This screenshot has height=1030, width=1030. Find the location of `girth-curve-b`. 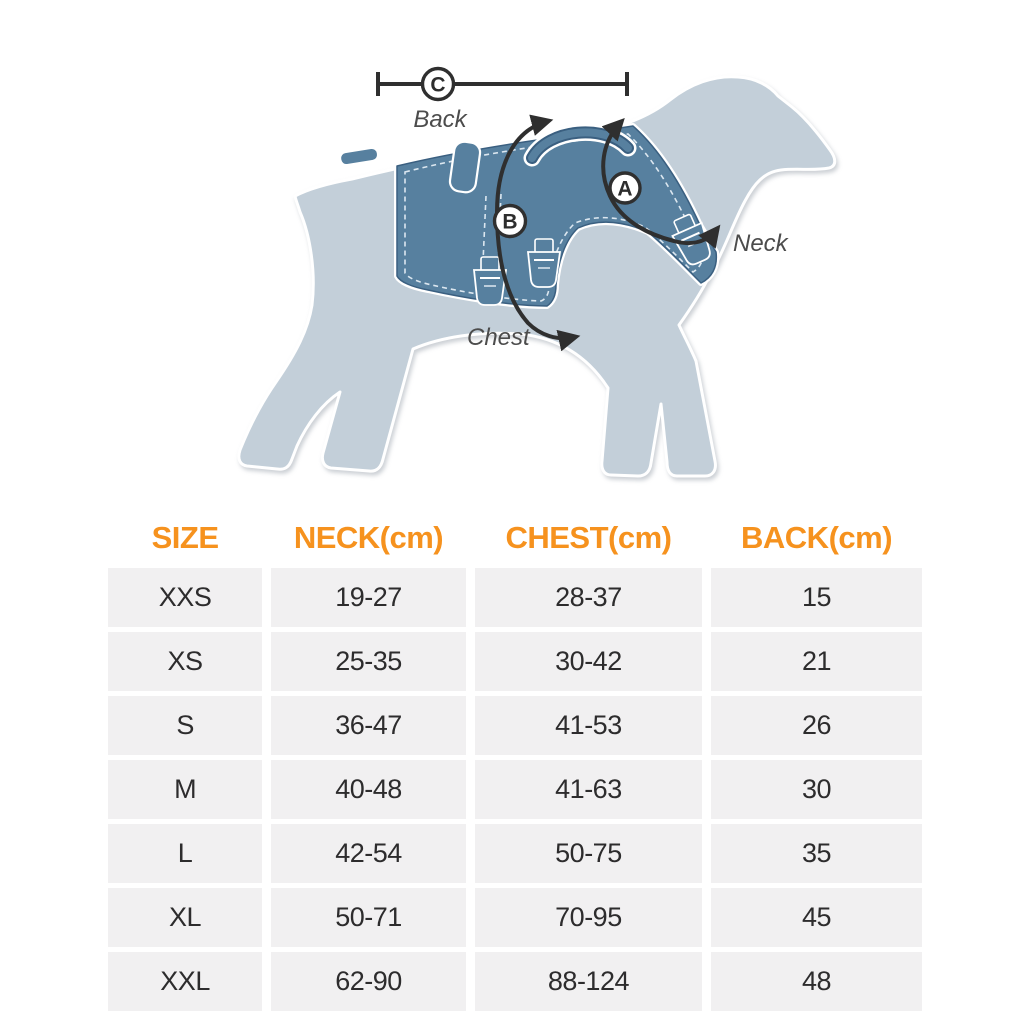

girth-curve-b is located at coordinates (537, 233).